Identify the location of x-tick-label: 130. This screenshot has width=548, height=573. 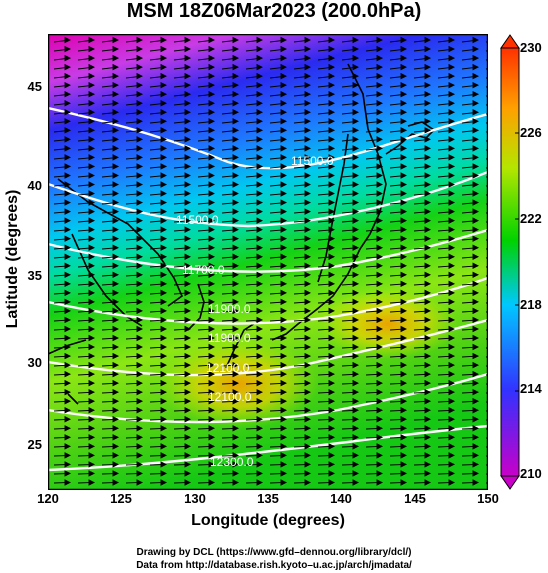
(195, 498).